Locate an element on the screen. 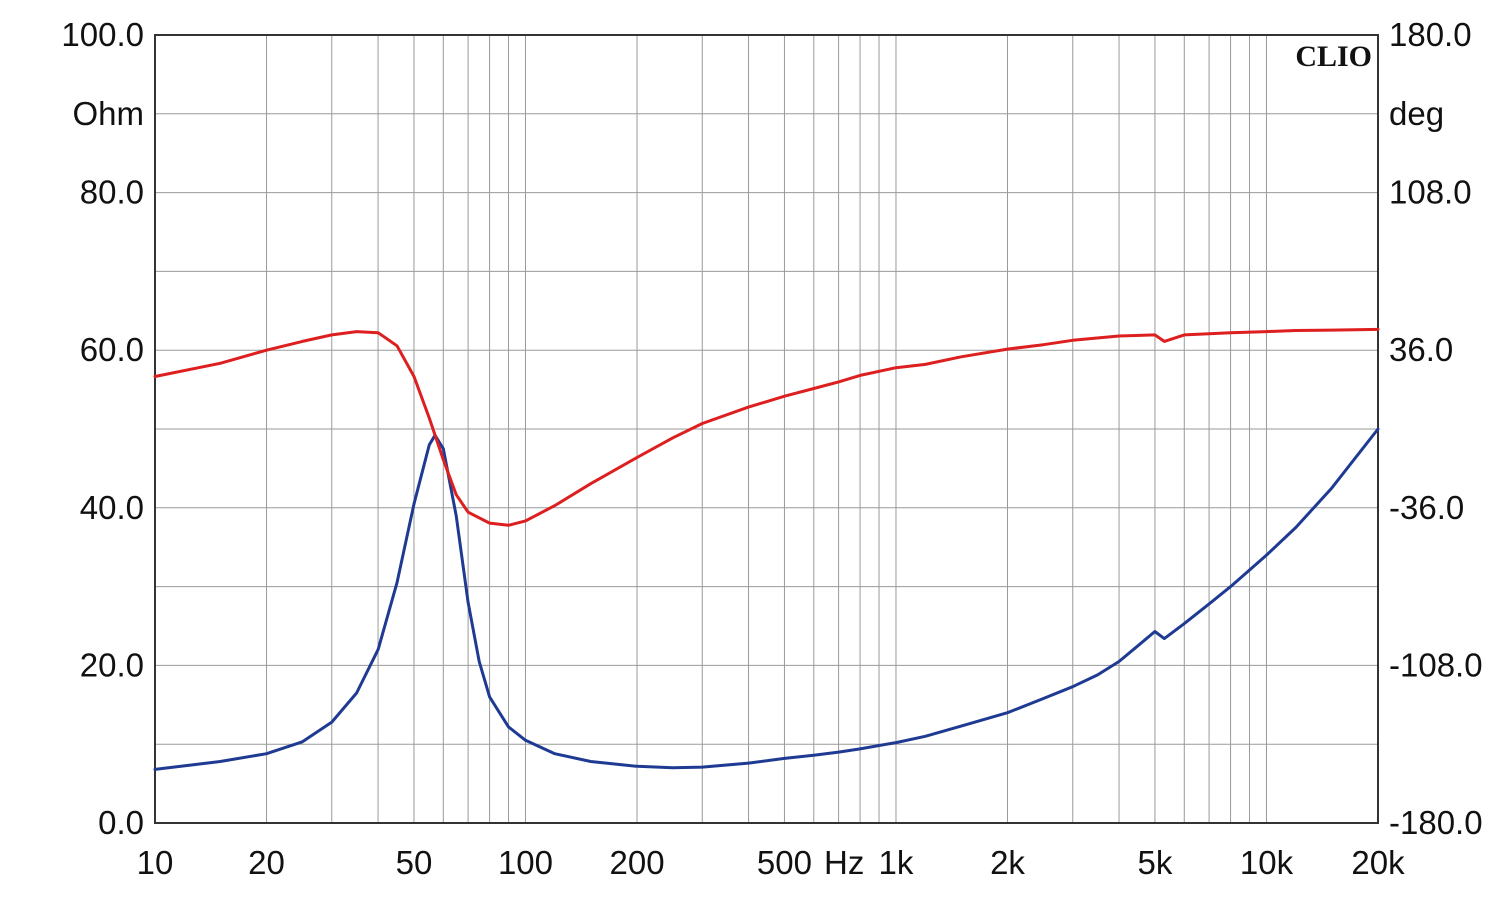  y-right-tick-label: 180.0 is located at coordinates (1430, 34).